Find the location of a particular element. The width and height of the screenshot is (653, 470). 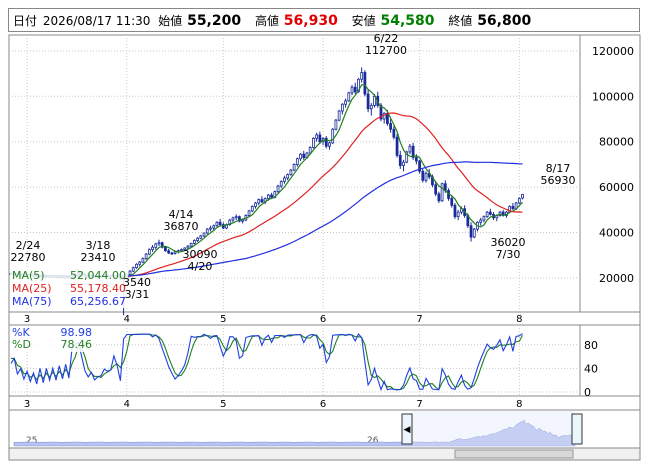

navigator-window is located at coordinates (493, 429).